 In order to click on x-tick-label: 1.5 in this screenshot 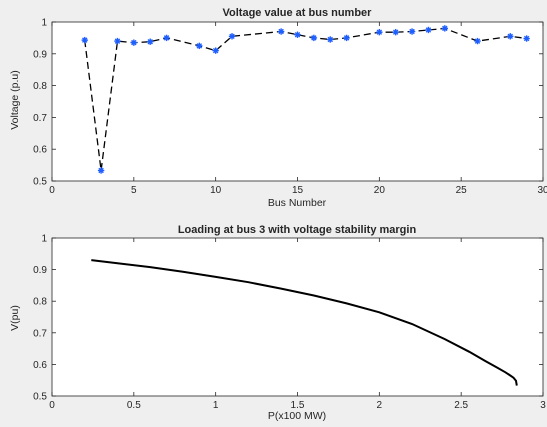, I will do `click(298, 405)`.